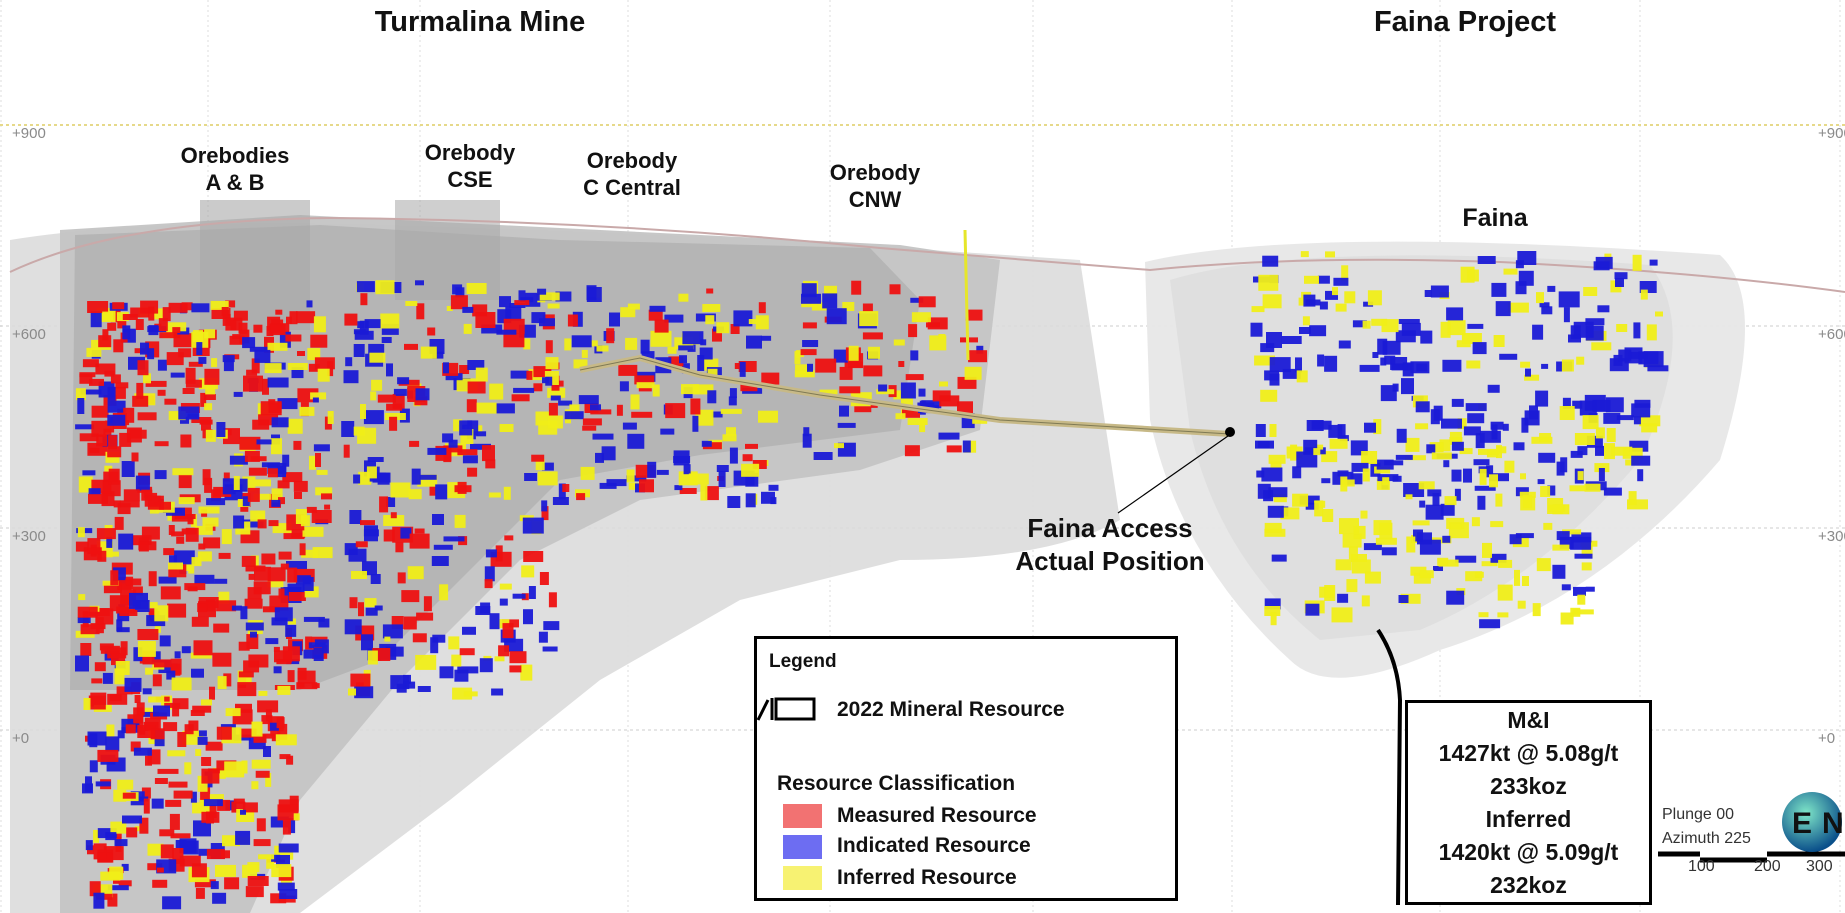 The height and width of the screenshot is (913, 1845). What do you see at coordinates (934, 845) in the screenshot?
I see `legend-label-indicated: Indicated Resource` at bounding box center [934, 845].